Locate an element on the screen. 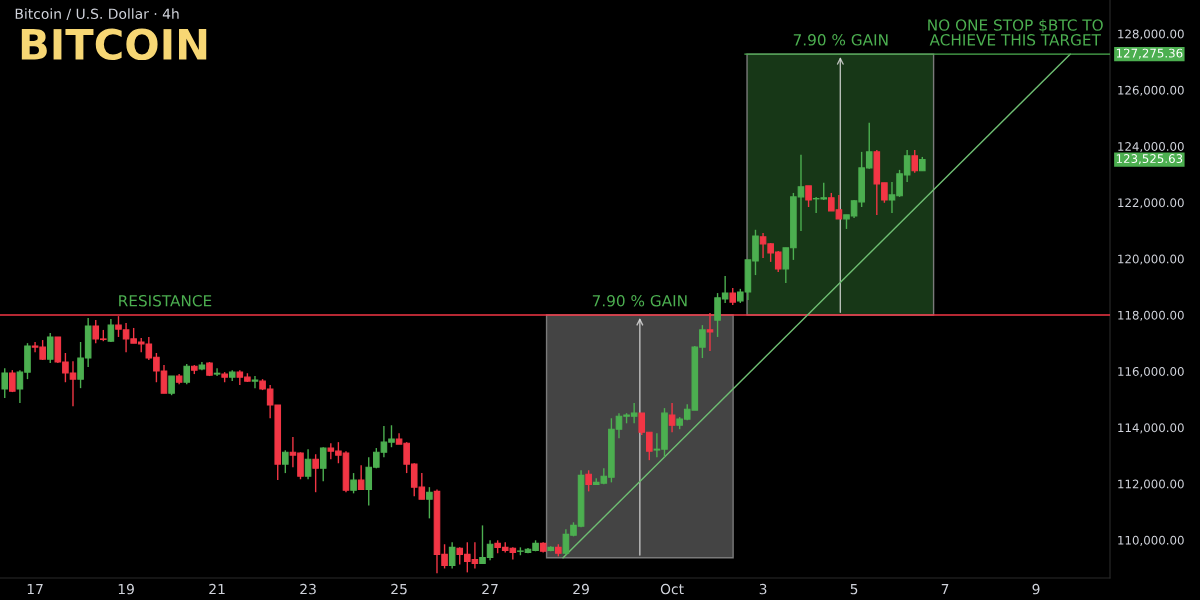 The image size is (1200, 600). annotation: RESISTANCE is located at coordinates (165, 300).